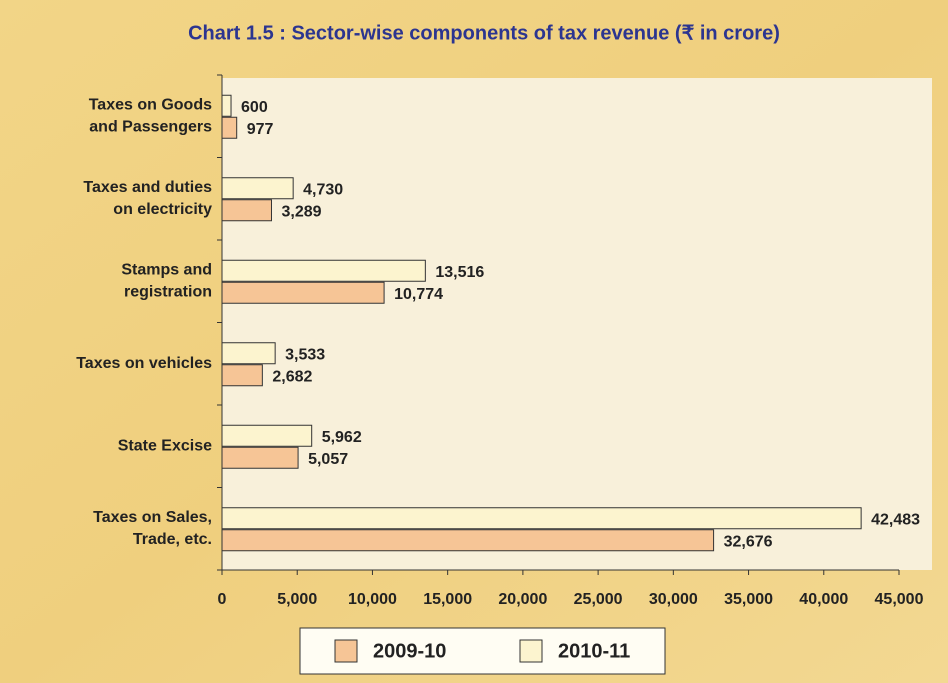  I want to click on x-tick-label: 0, so click(222, 599).